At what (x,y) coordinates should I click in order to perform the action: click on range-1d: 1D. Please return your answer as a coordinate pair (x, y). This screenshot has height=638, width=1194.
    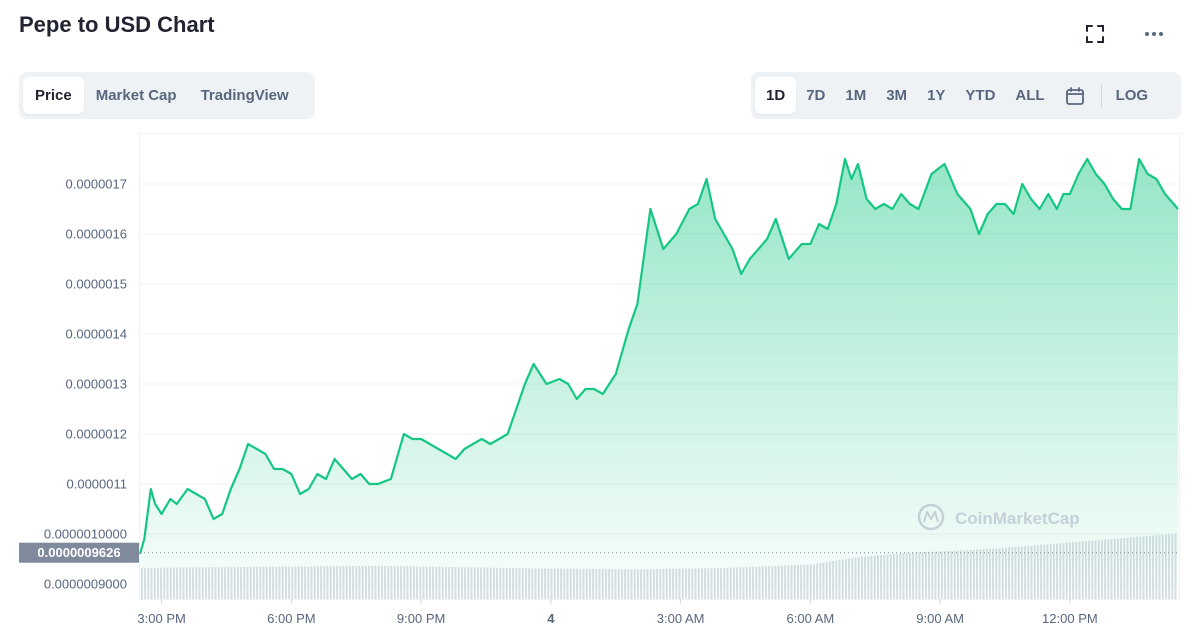
    Looking at the image, I should click on (776, 95).